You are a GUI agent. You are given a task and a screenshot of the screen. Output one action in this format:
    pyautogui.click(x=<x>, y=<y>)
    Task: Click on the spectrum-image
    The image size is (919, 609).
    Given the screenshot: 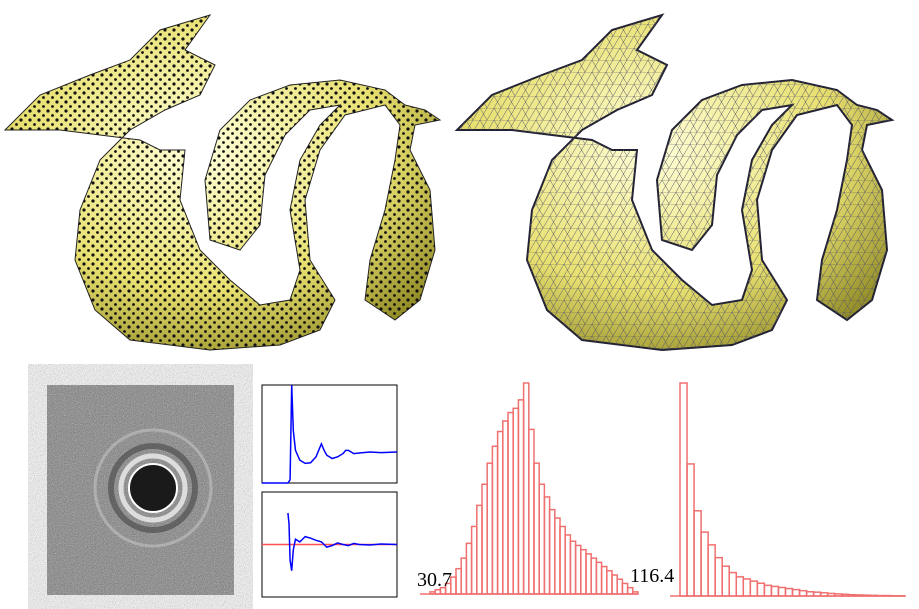 What is the action you would take?
    pyautogui.click(x=140, y=490)
    